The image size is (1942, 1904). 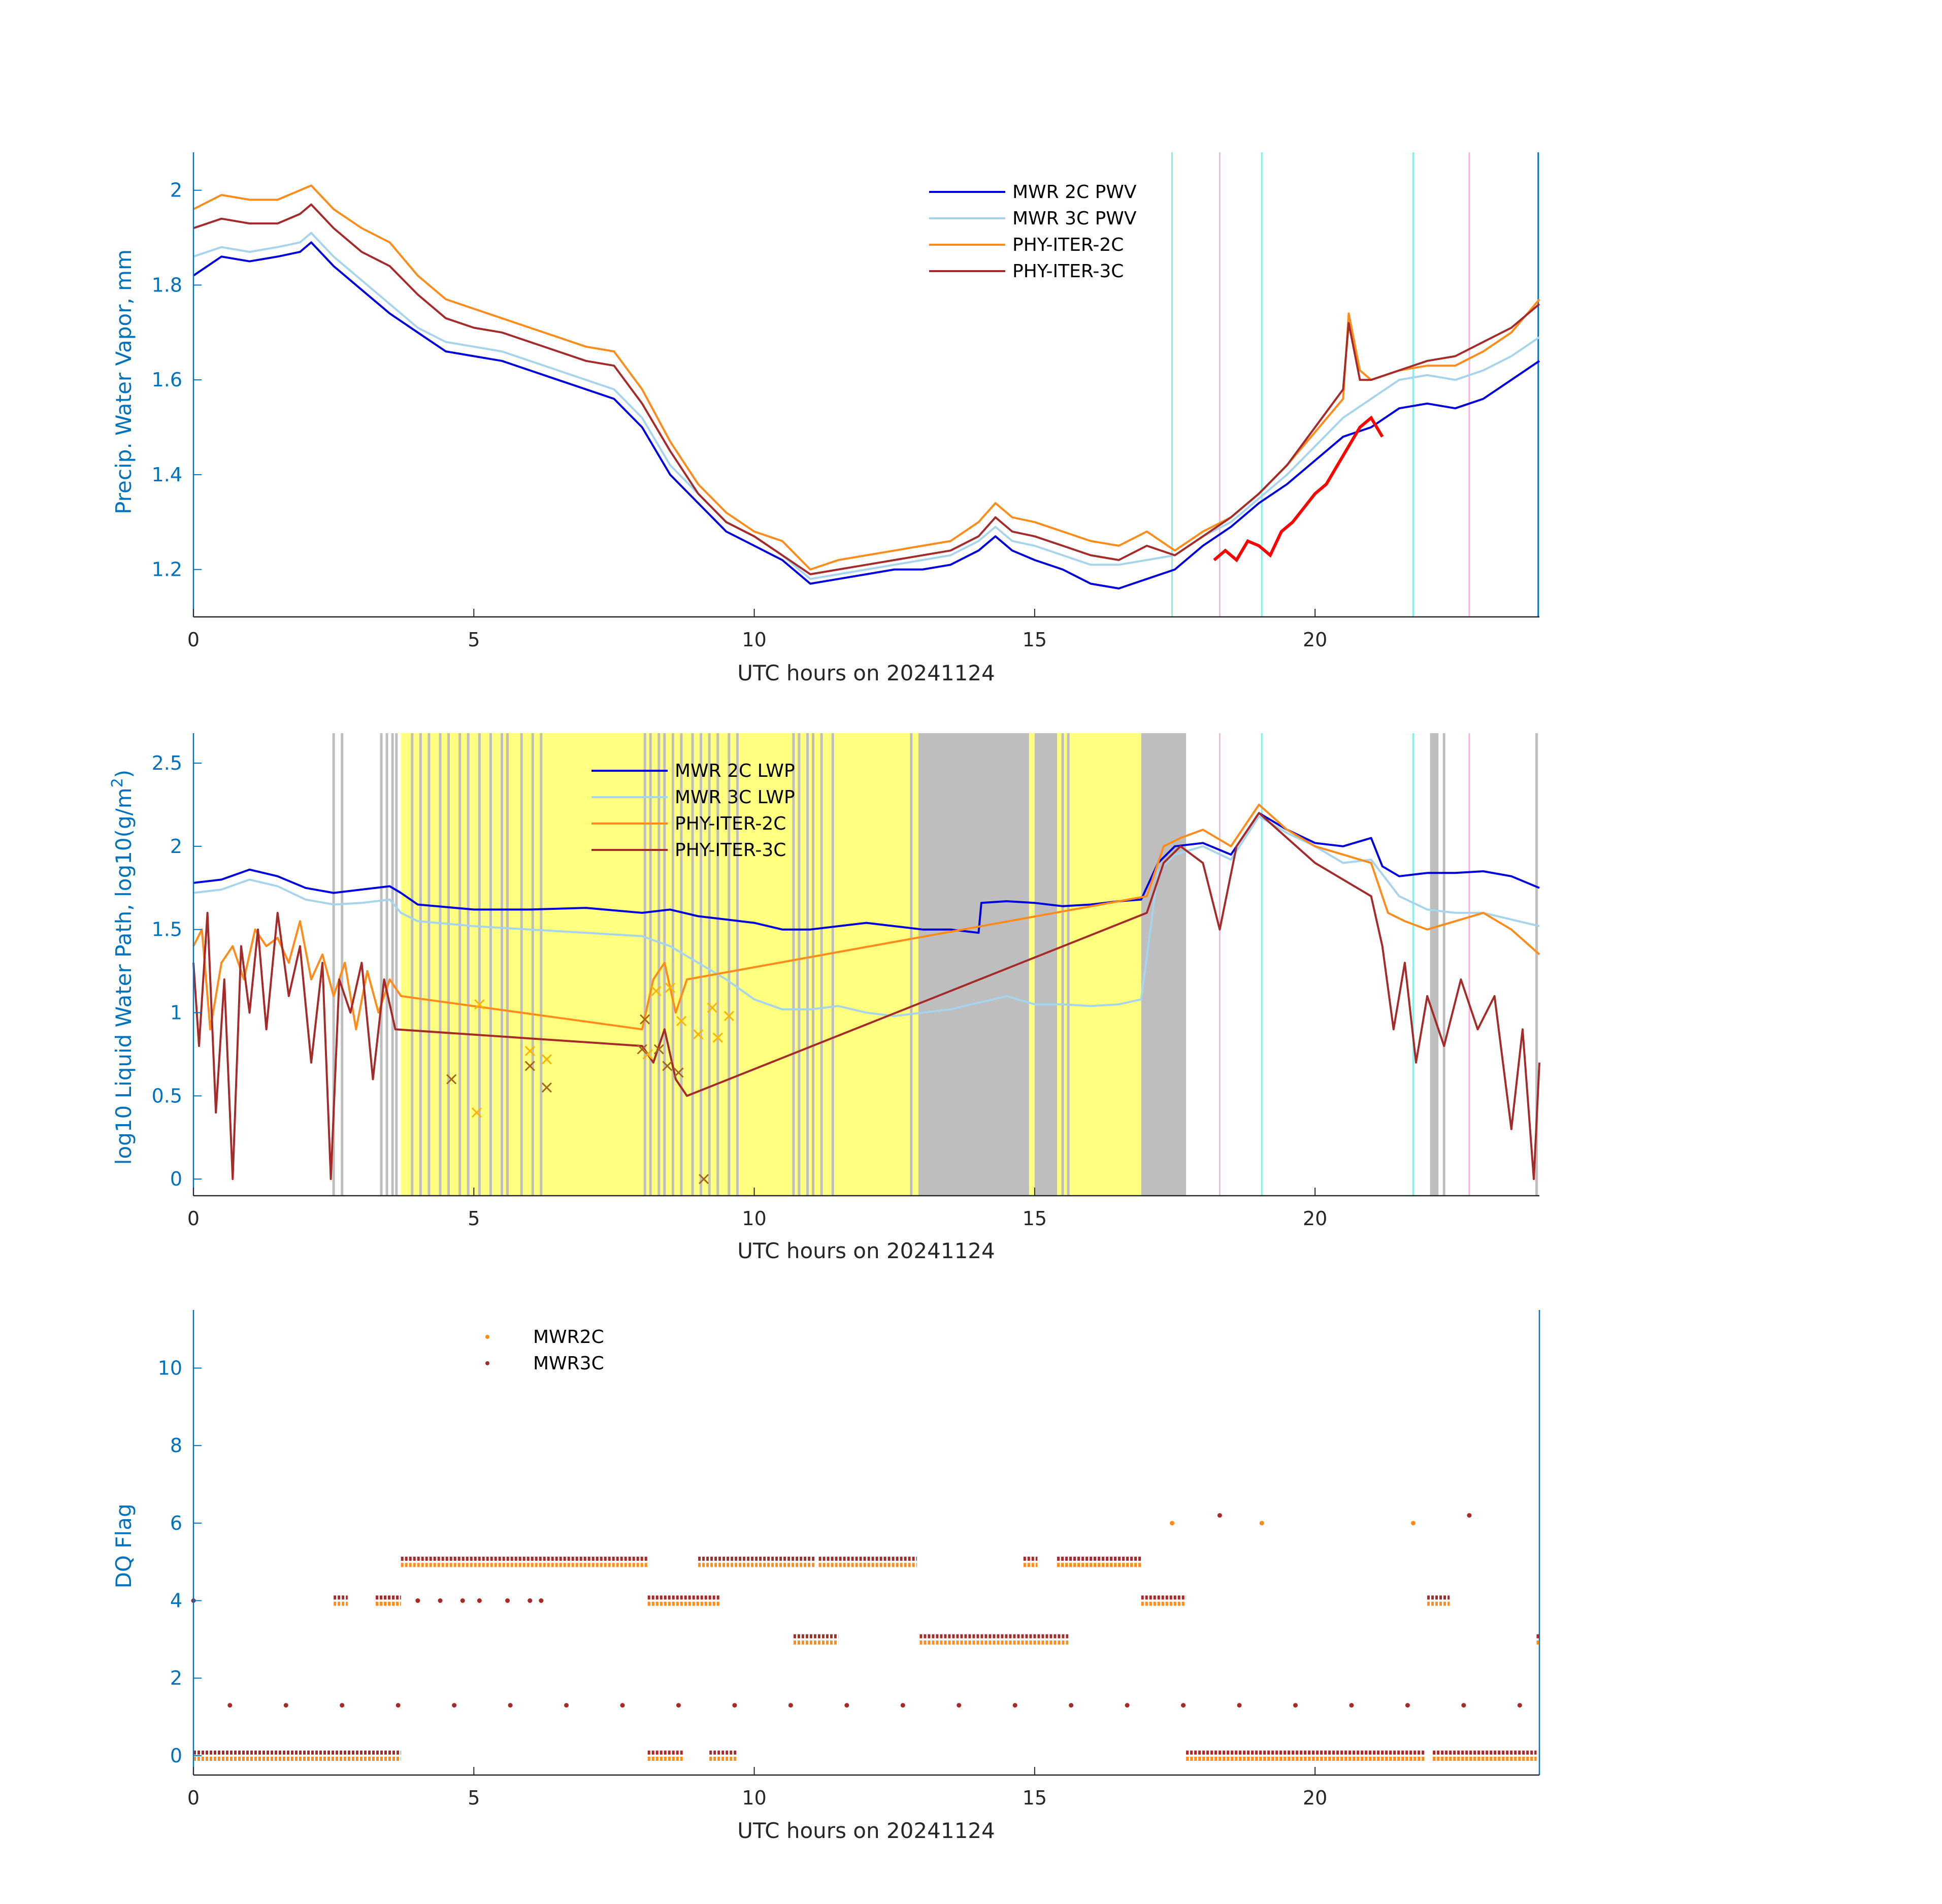 What do you see at coordinates (176, 190) in the screenshot?
I see `pwv-y-tick-label: 2` at bounding box center [176, 190].